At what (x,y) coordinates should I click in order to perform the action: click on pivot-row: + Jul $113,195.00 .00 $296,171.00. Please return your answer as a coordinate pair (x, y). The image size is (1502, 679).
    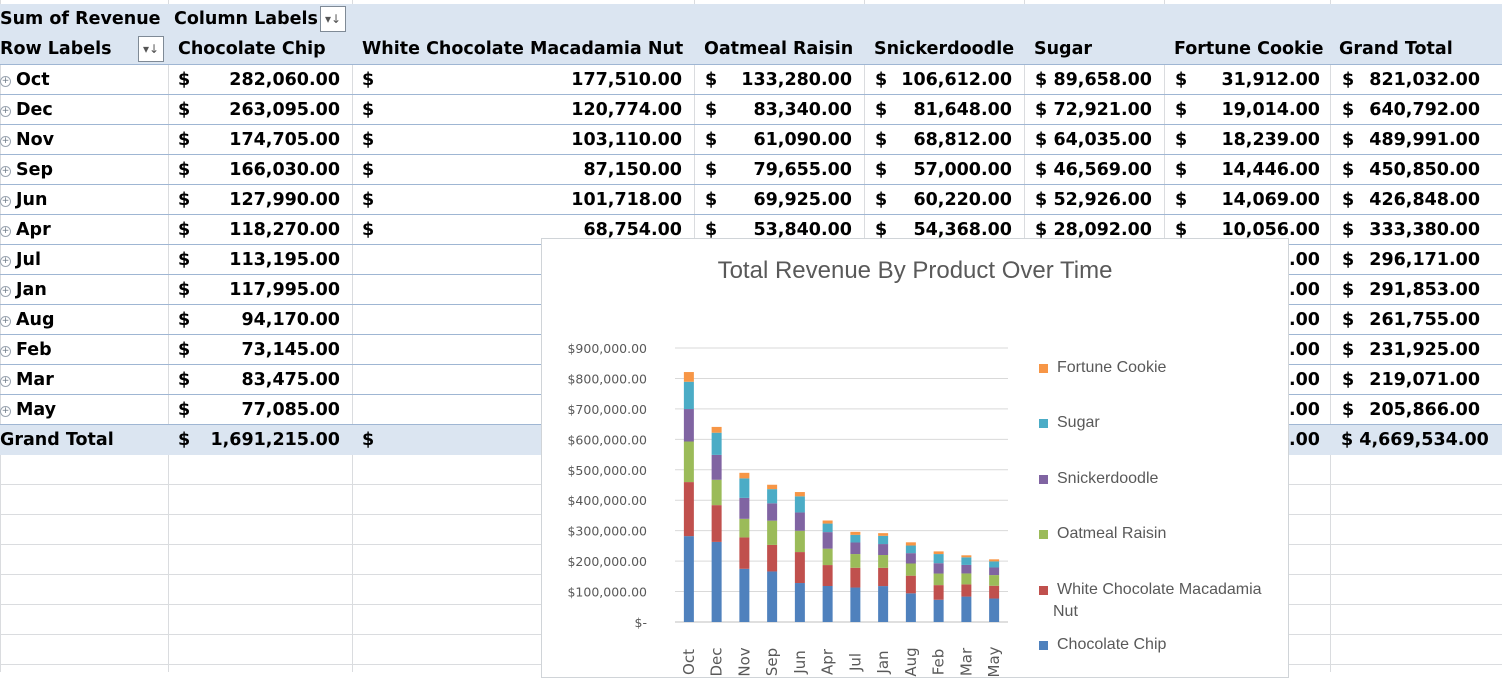
    Looking at the image, I should click on (751, 260).